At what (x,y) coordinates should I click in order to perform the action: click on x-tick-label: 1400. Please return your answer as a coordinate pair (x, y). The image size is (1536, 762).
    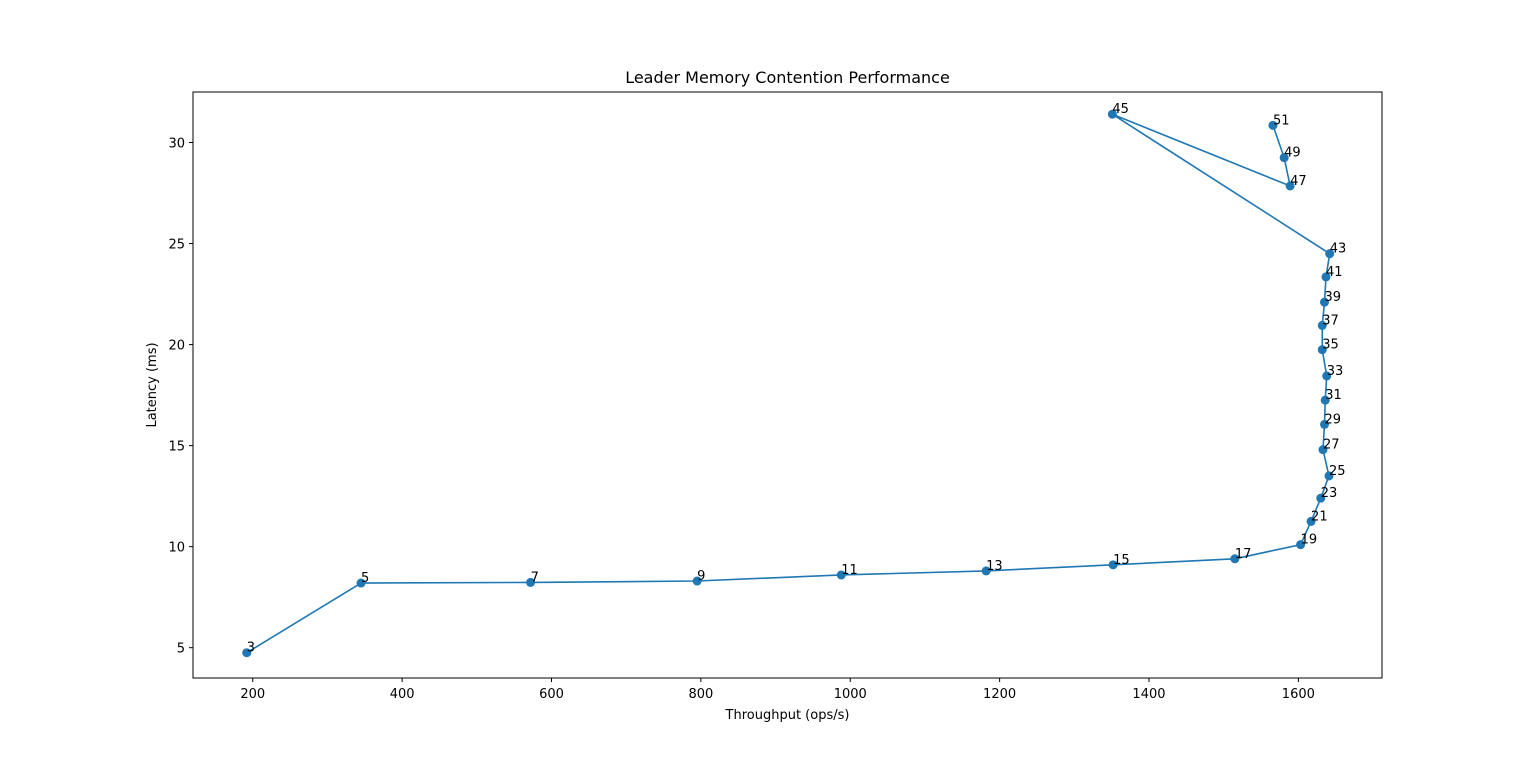
    Looking at the image, I should click on (1148, 694).